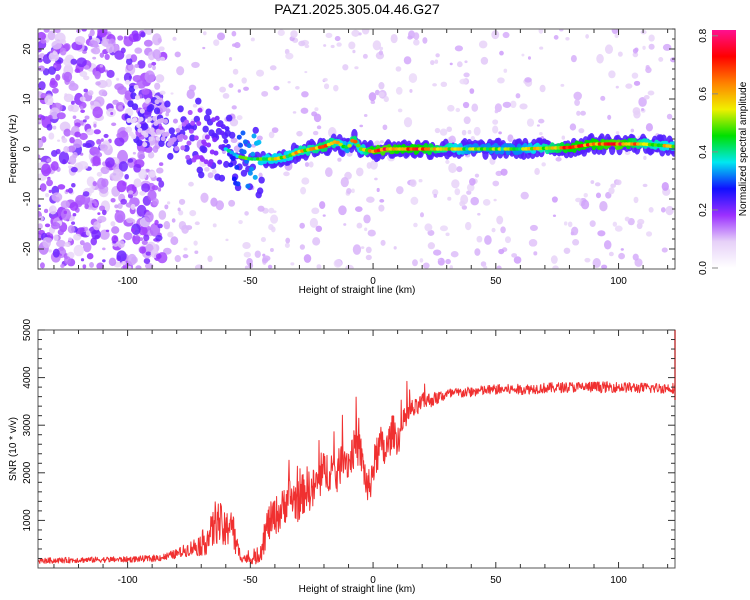  I want to click on colorbar-tick-label: 0.2, so click(703, 210).